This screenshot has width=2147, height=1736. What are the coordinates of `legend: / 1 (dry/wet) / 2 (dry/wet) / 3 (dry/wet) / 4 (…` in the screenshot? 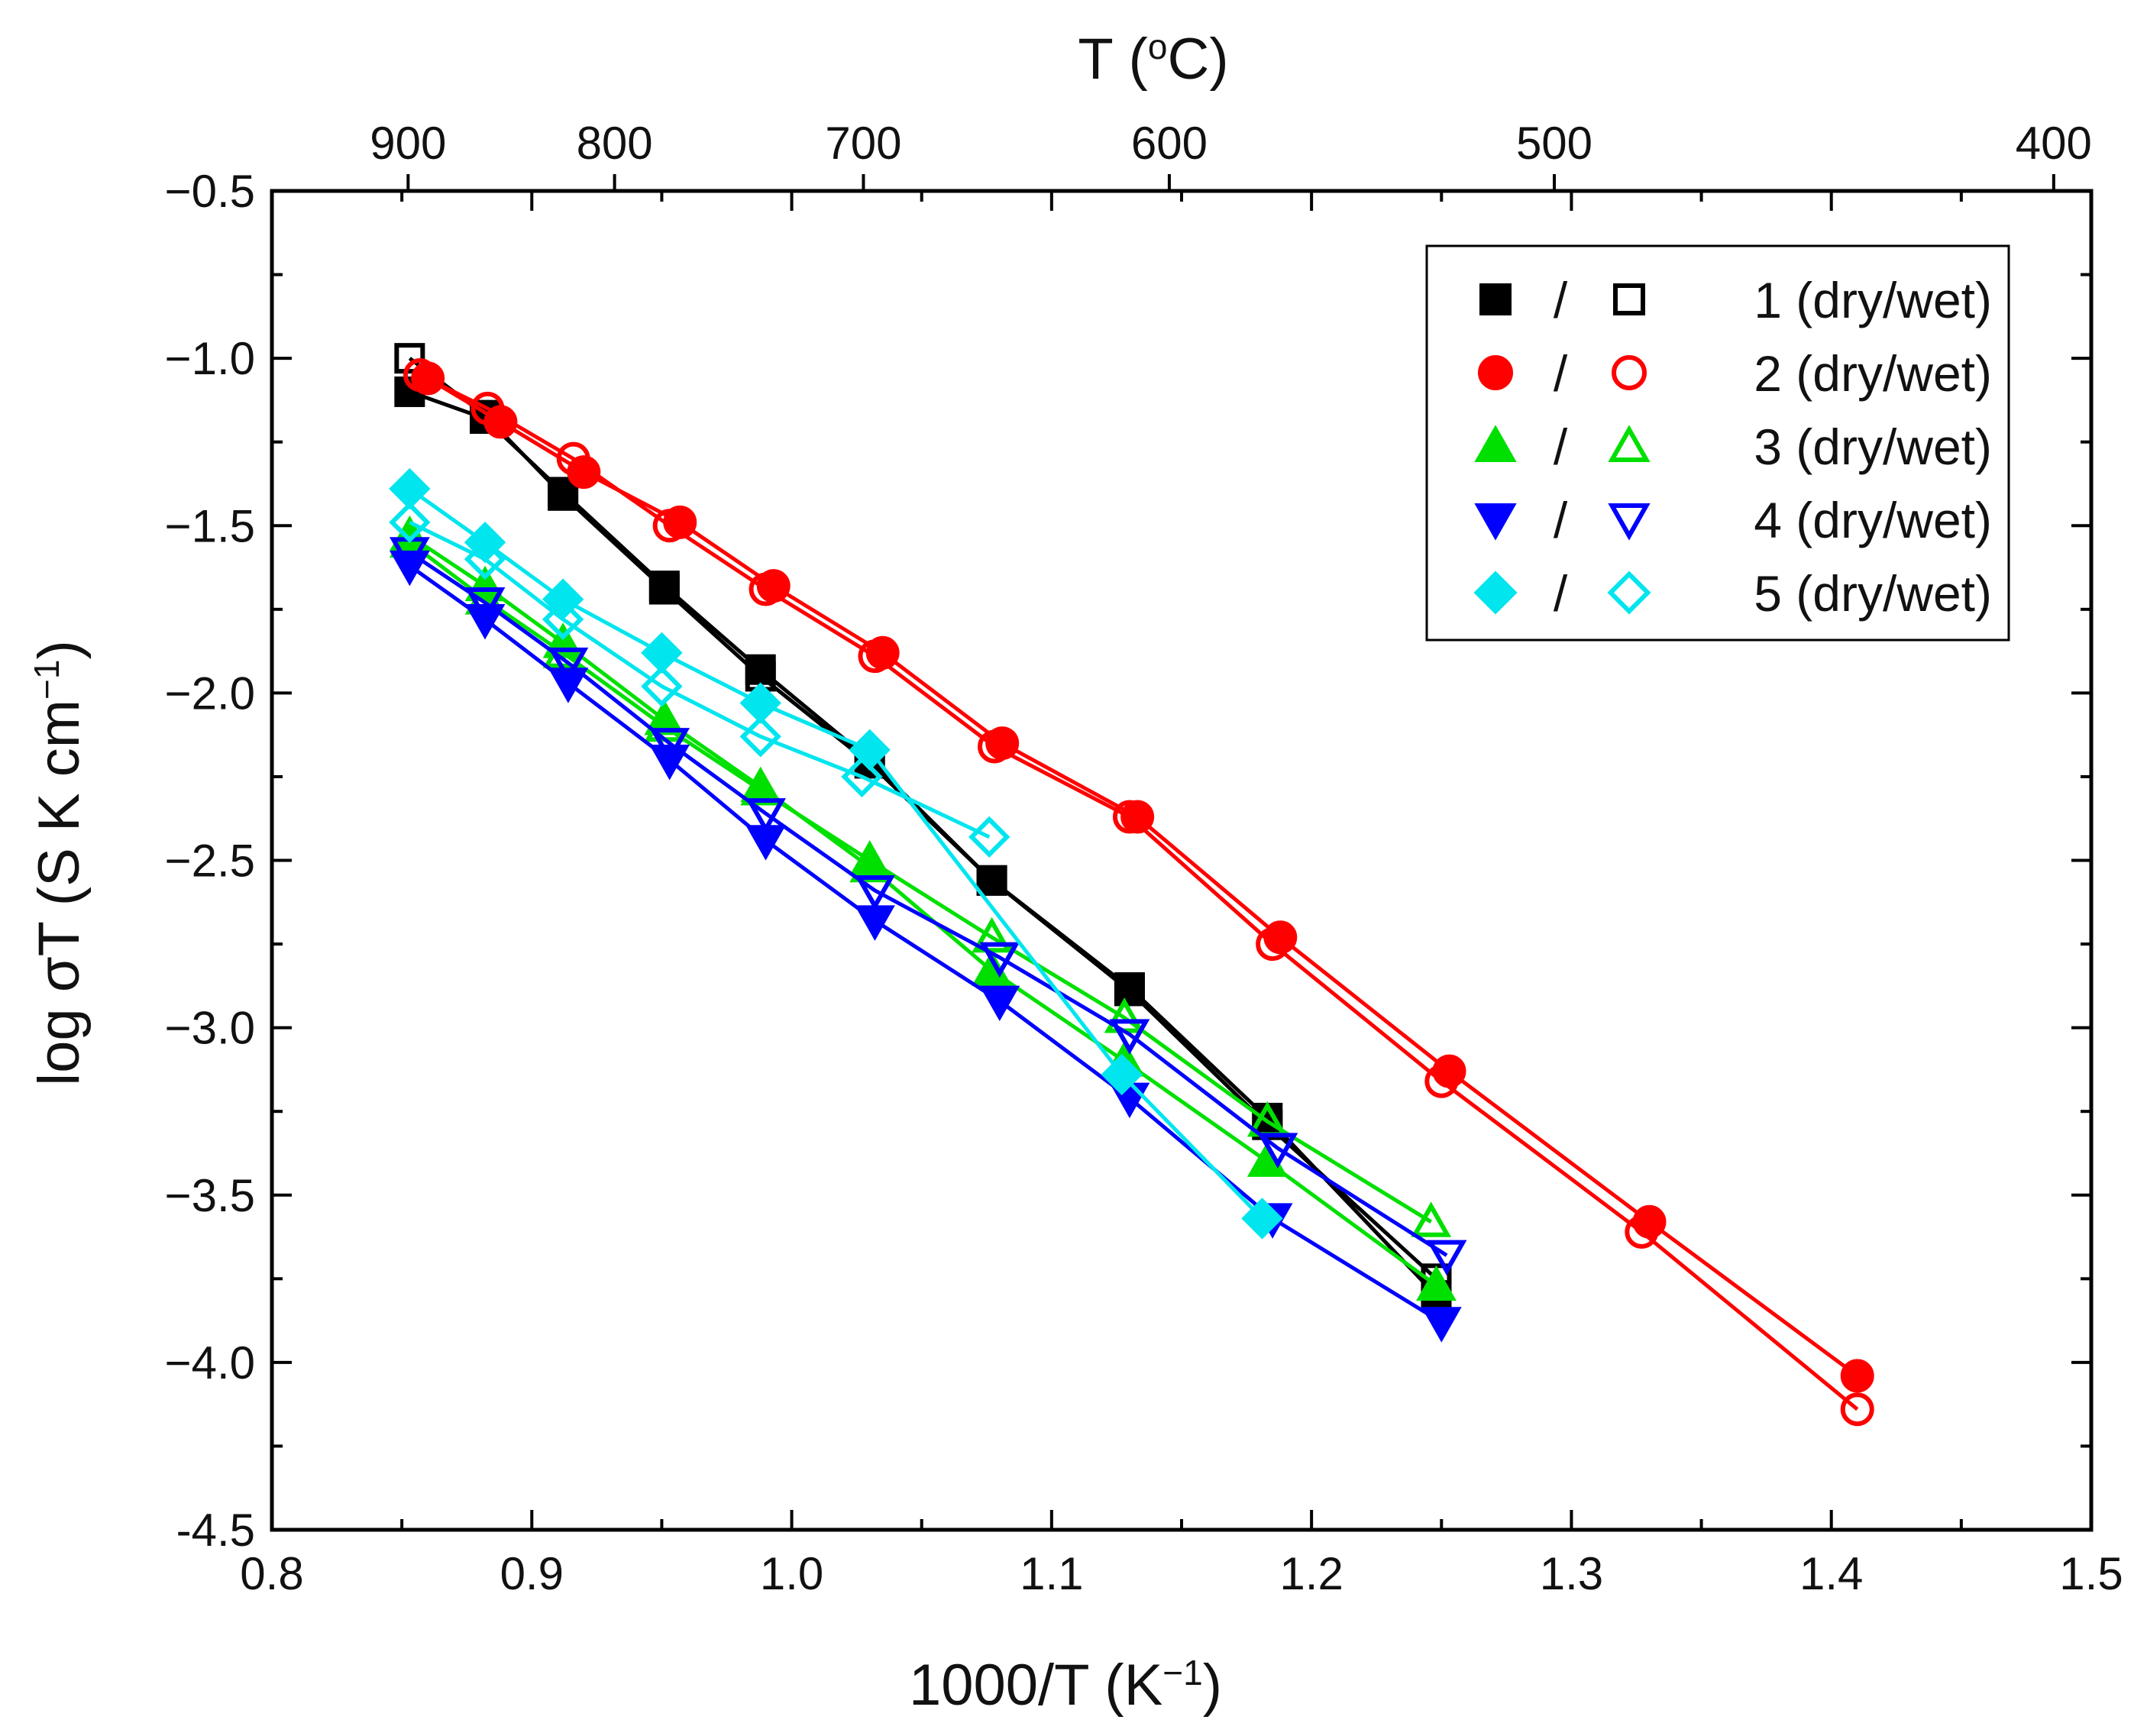 It's located at (1717, 443).